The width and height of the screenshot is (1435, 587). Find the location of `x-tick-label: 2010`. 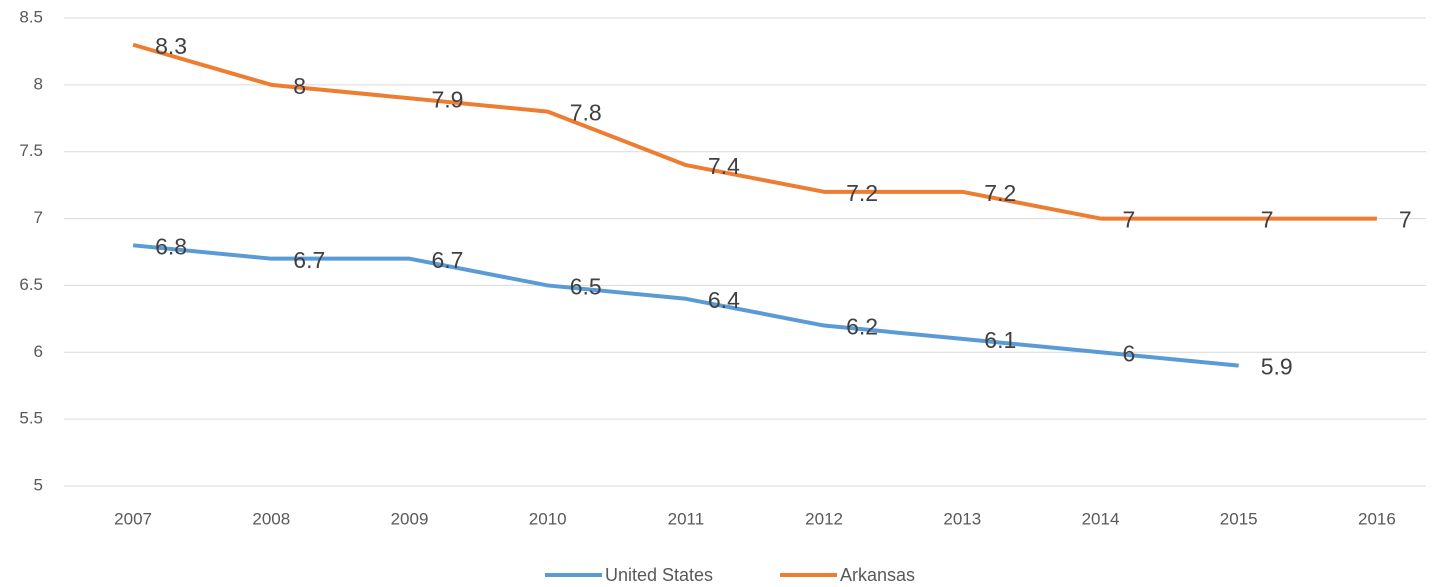

x-tick-label: 2010 is located at coordinates (548, 518).